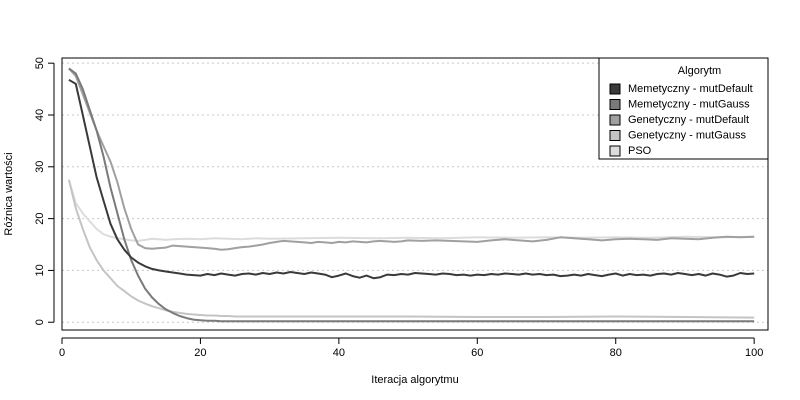 This screenshot has width=800, height=400. What do you see at coordinates (411, 348) in the screenshot?
I see `x-axis: 0 20 40 60 80 100` at bounding box center [411, 348].